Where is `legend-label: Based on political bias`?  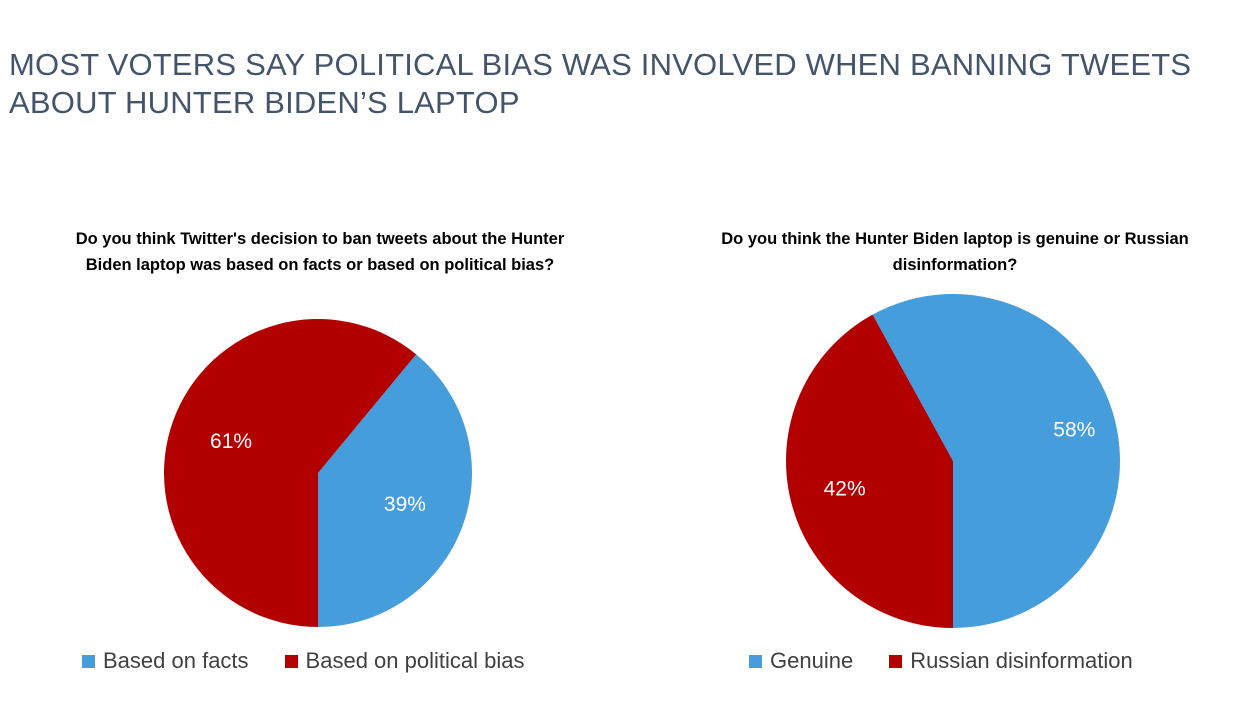
legend-label: Based on political bias is located at coordinates (415, 660).